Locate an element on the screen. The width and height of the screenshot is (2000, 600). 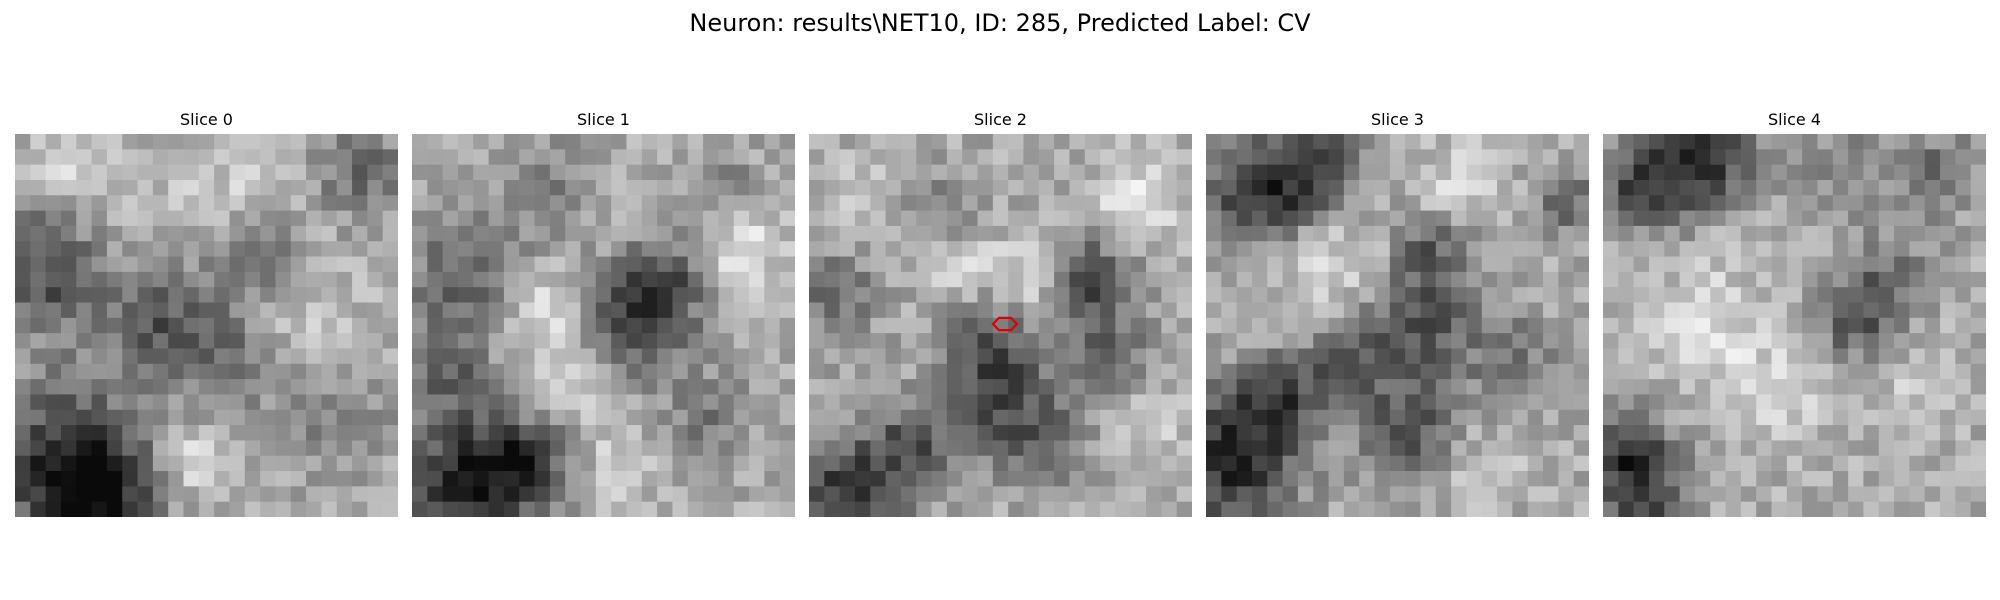
slice-title: Slice 1 is located at coordinates (603, 119).